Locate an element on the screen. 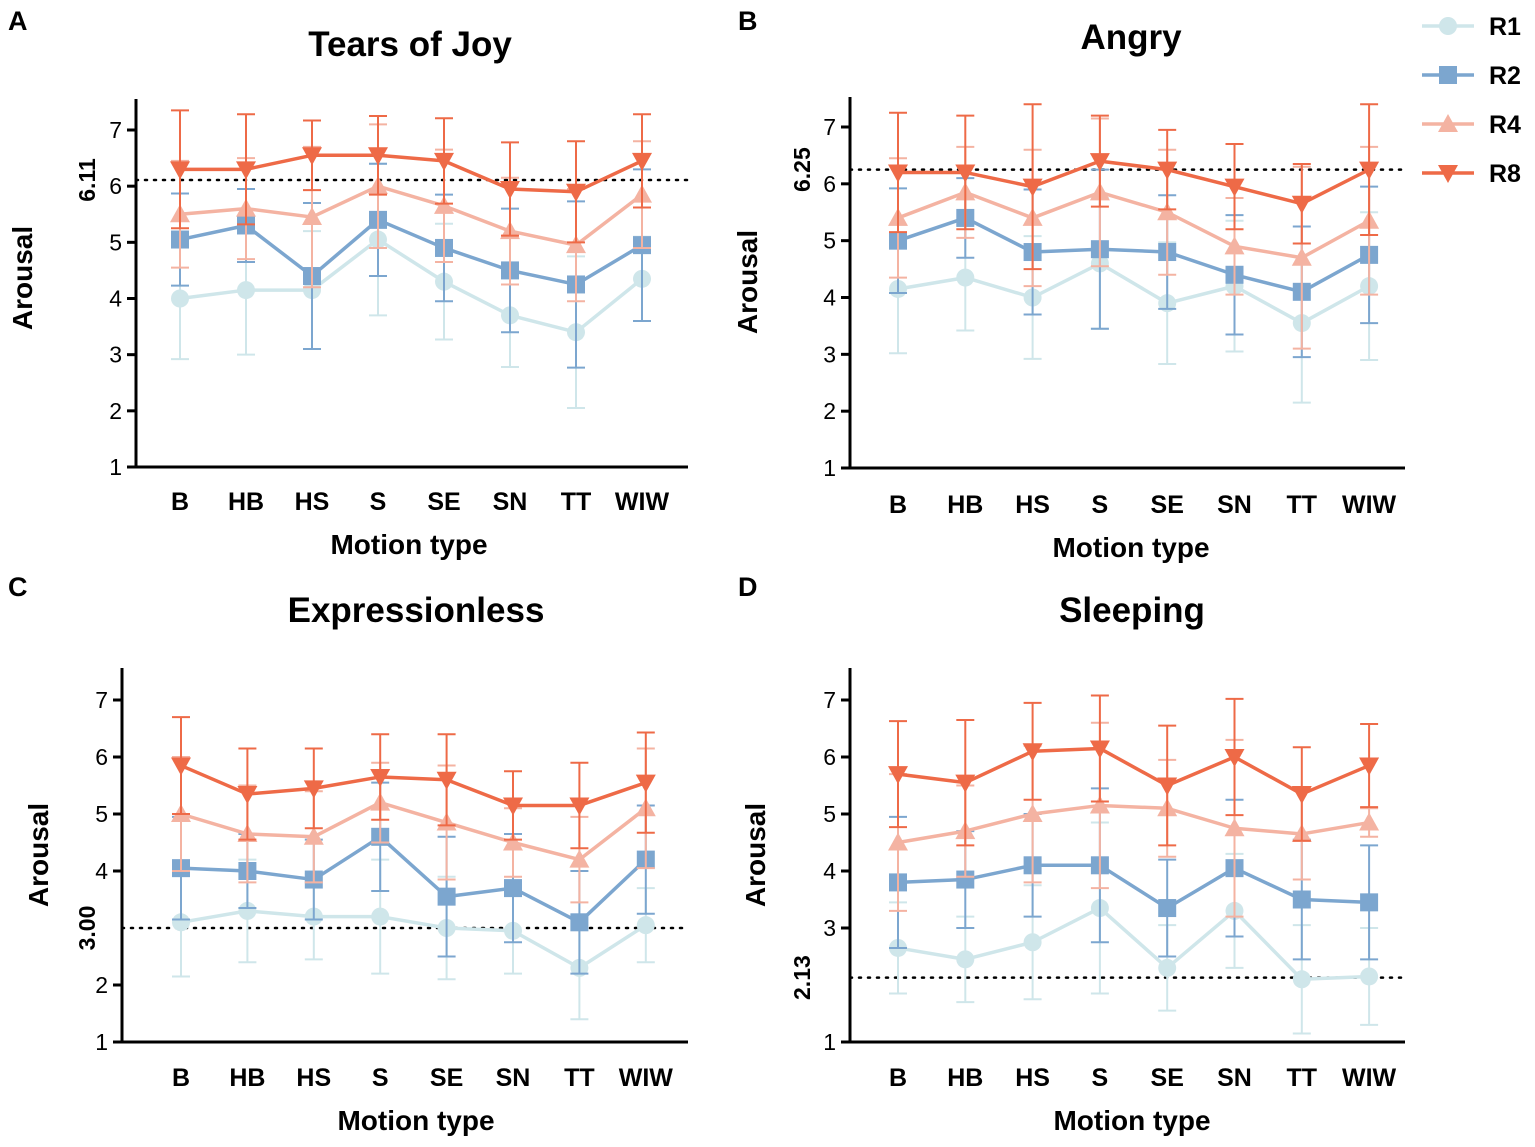 The width and height of the screenshot is (1535, 1147). series-R1 is located at coordinates (413, 939).